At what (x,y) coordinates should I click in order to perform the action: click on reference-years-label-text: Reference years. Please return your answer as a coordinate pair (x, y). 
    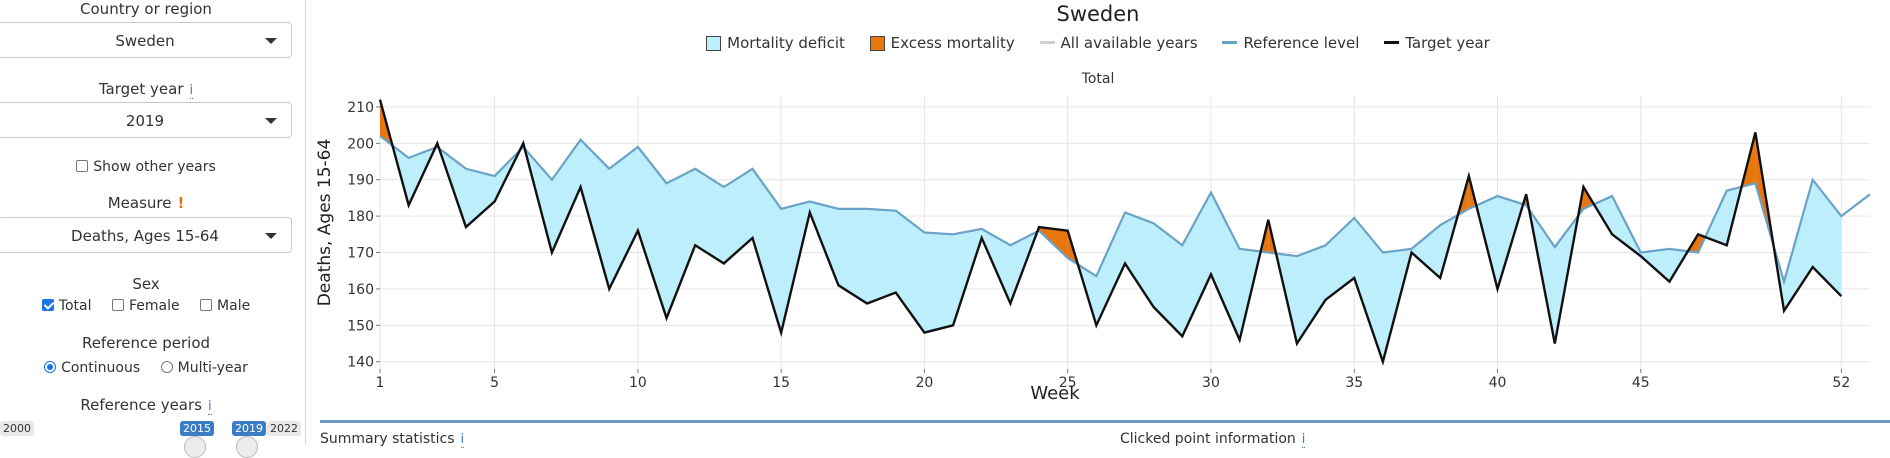
    Looking at the image, I should click on (141, 405).